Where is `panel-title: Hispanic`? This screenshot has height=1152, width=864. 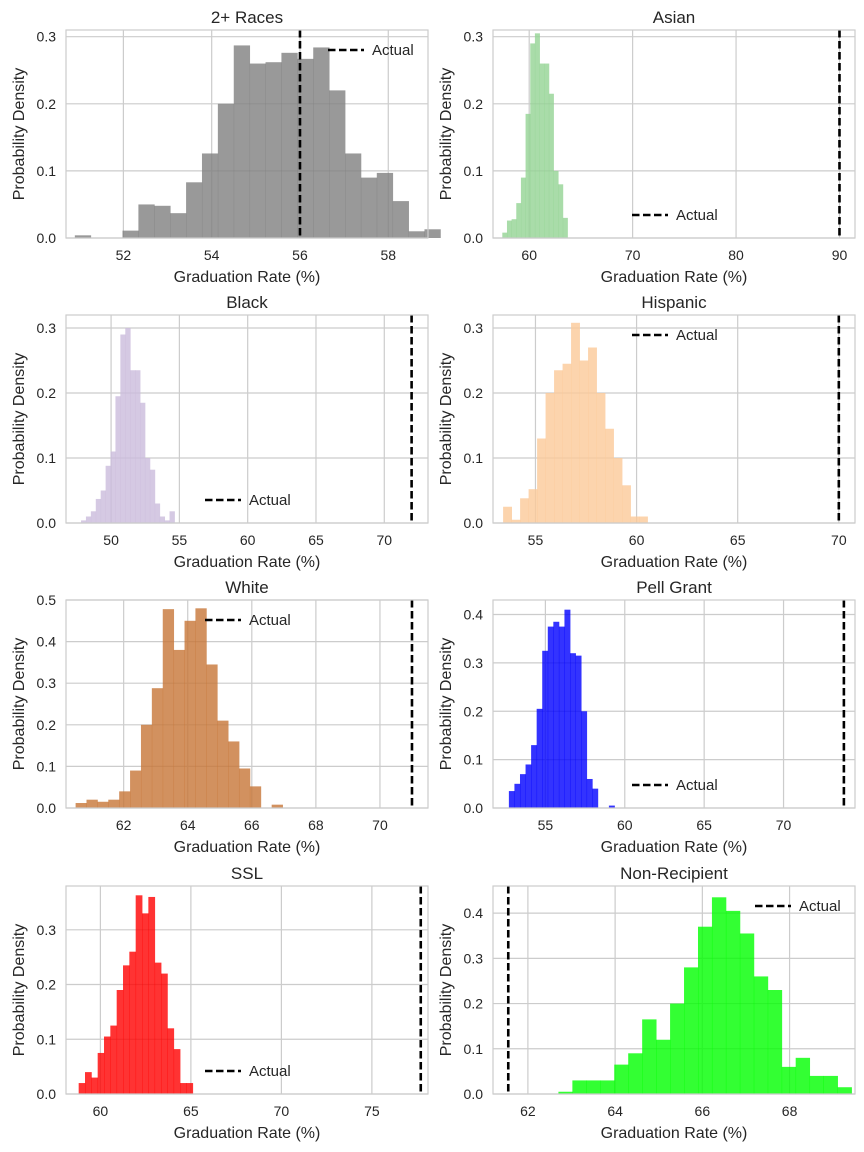 panel-title: Hispanic is located at coordinates (674, 302).